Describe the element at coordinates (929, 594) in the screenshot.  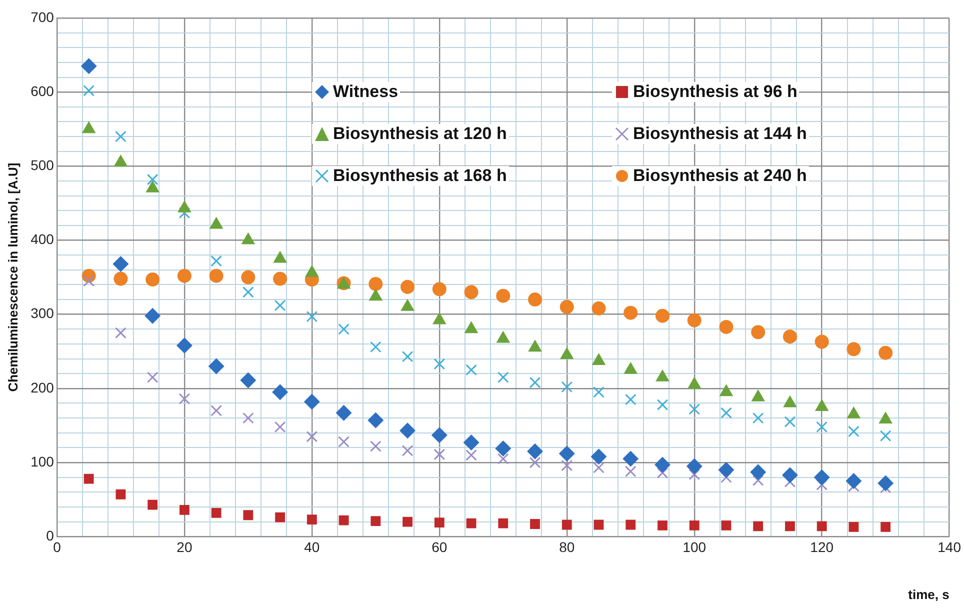
I see `x-axis-title: time, s` at that location.